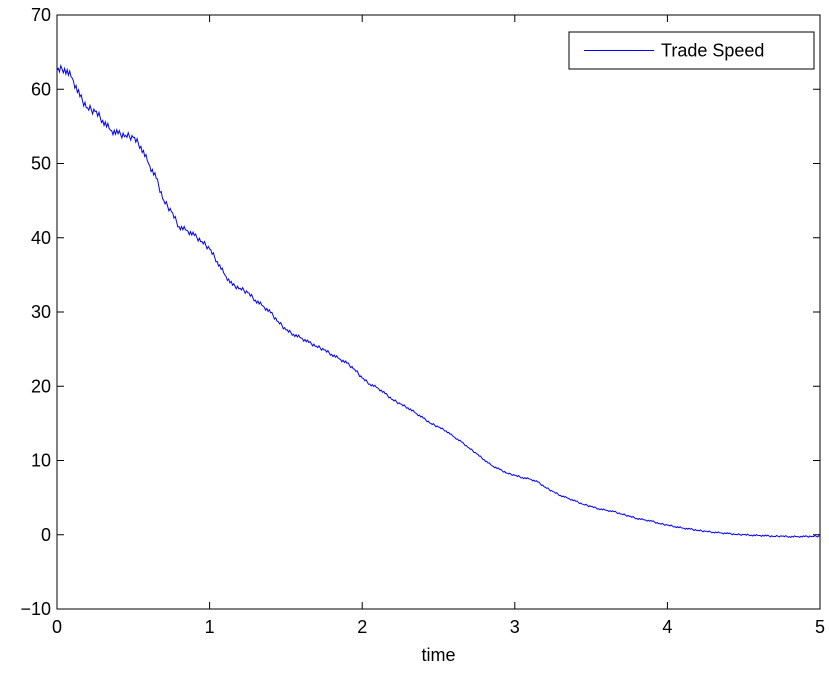  What do you see at coordinates (515, 627) in the screenshot?
I see `x-tick-label: 3` at bounding box center [515, 627].